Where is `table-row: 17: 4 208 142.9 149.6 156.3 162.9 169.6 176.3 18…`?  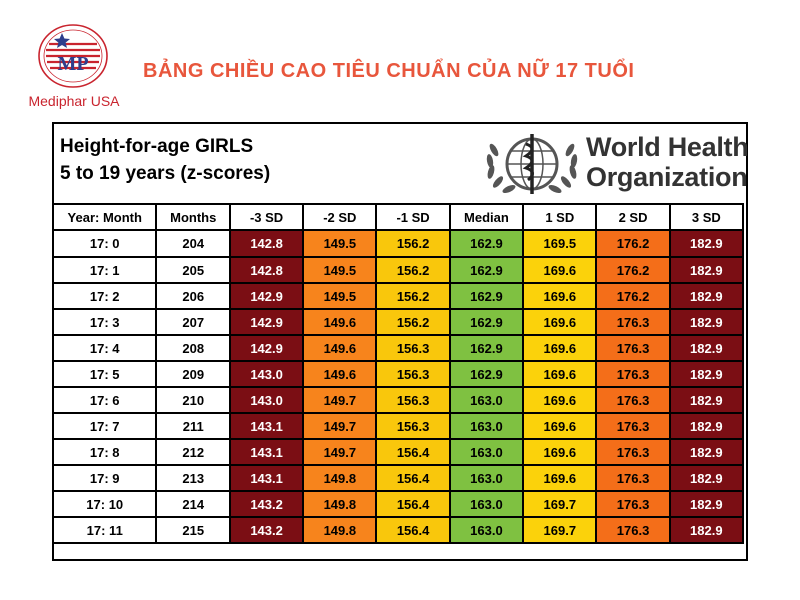
table-row: 17: 4 208 142.9 149.6 156.3 162.9 169.6 176.3 18… is located at coordinates (398, 348).